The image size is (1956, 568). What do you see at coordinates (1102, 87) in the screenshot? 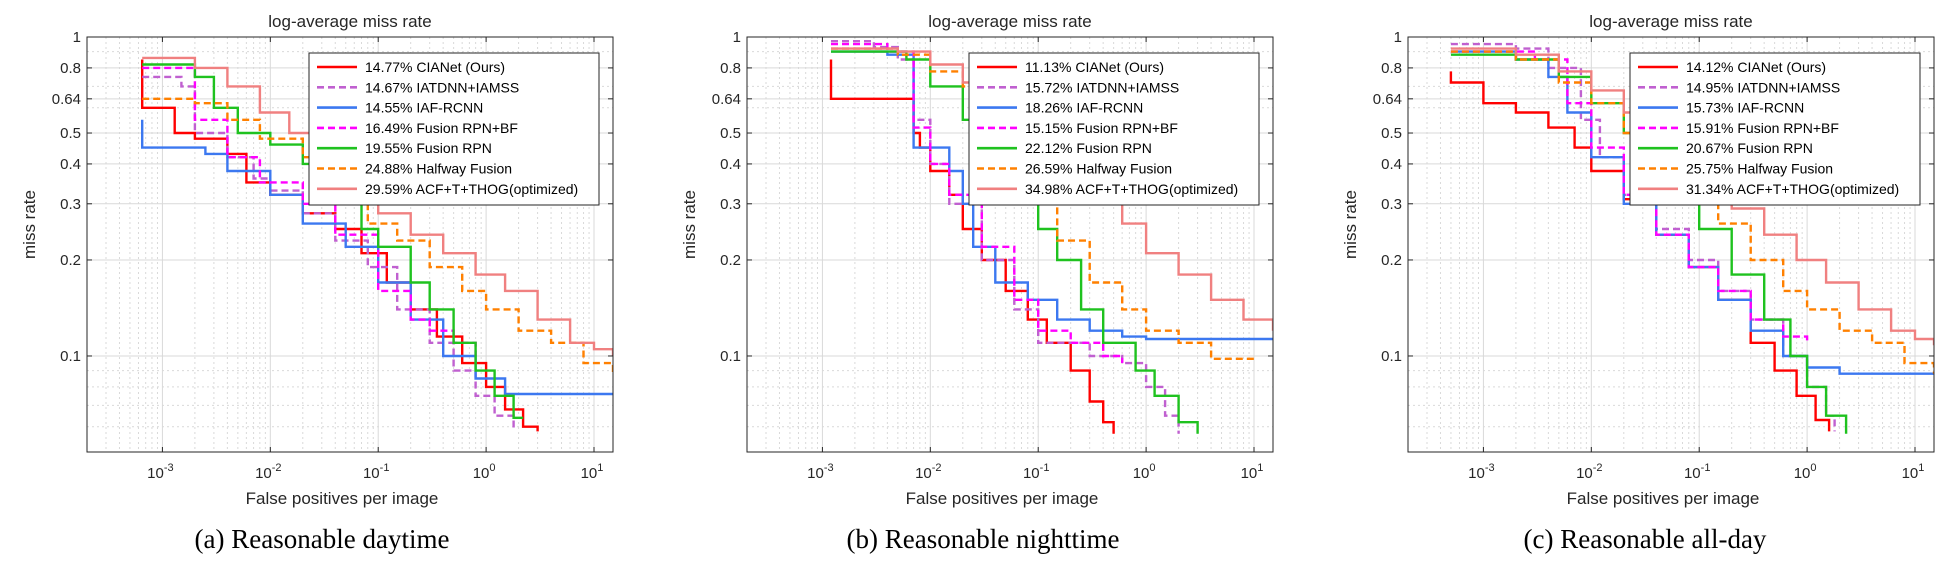
I see `legend-label: 15.72% IATDNN+IAMSS` at bounding box center [1102, 87].